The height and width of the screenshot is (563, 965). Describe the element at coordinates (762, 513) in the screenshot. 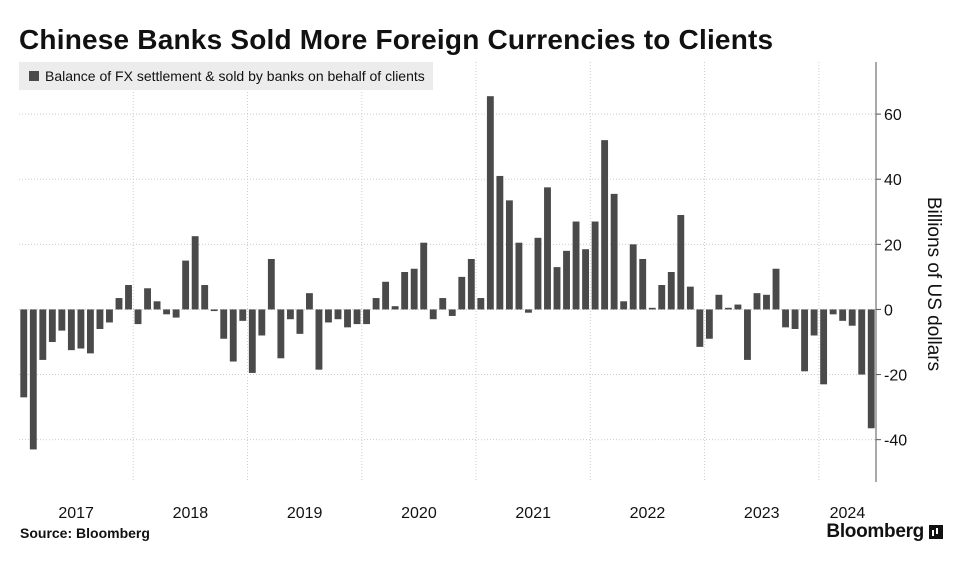

I see `x-tick-label: 2023` at that location.